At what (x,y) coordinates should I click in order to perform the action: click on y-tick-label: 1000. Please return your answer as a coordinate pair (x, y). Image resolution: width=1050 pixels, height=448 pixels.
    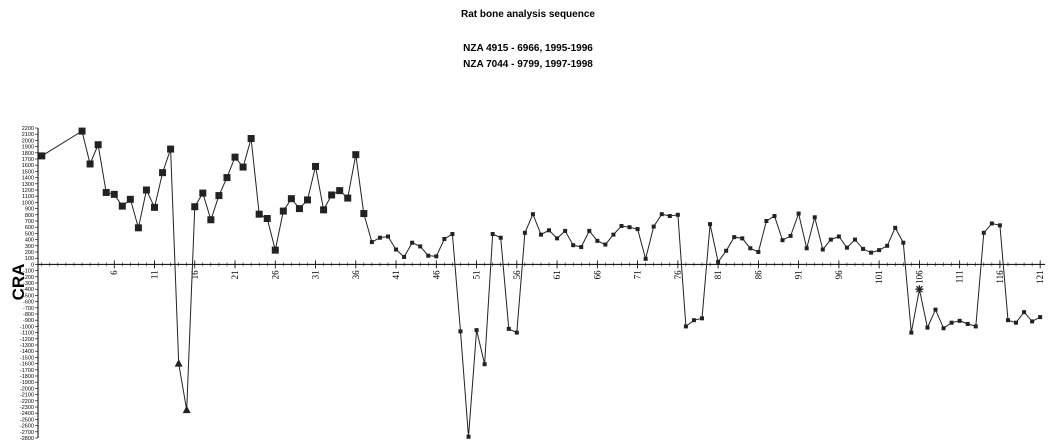
    Looking at the image, I should click on (28, 203).